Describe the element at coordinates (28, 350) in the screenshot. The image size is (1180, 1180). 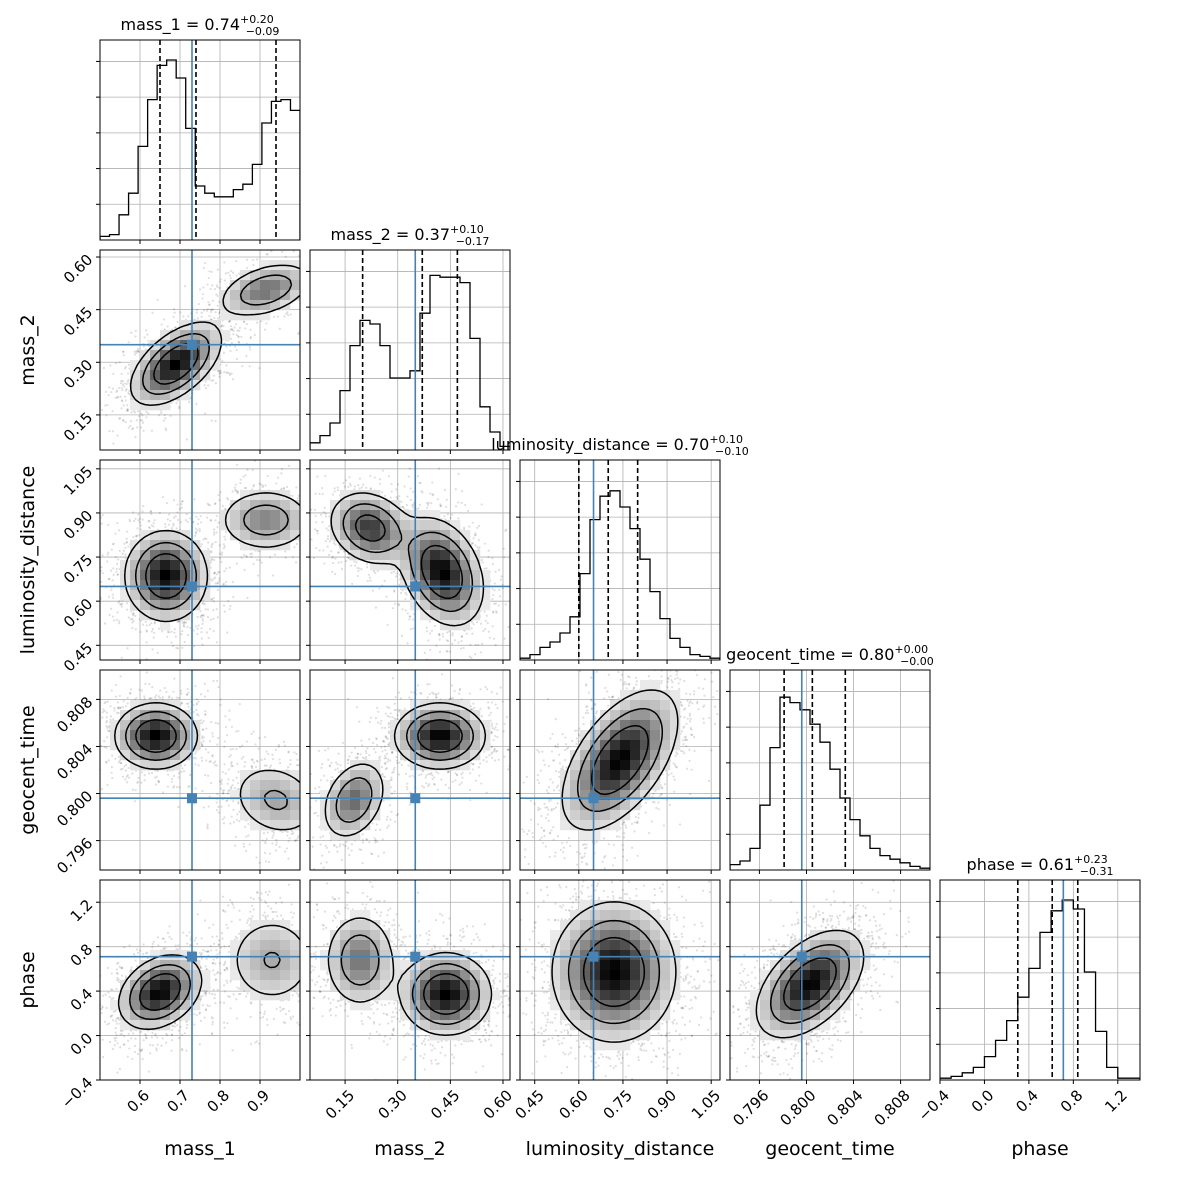
I see `y-axis-label-mass_2: mass_2` at that location.